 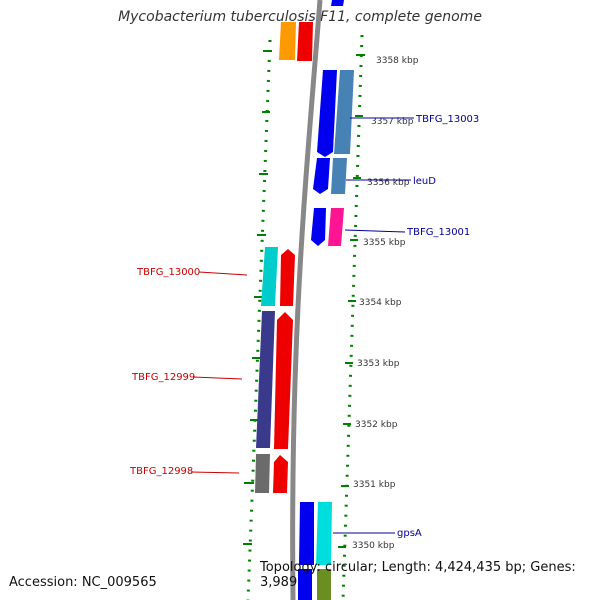 I want to click on gene-leud-b, so click(x=339, y=176).